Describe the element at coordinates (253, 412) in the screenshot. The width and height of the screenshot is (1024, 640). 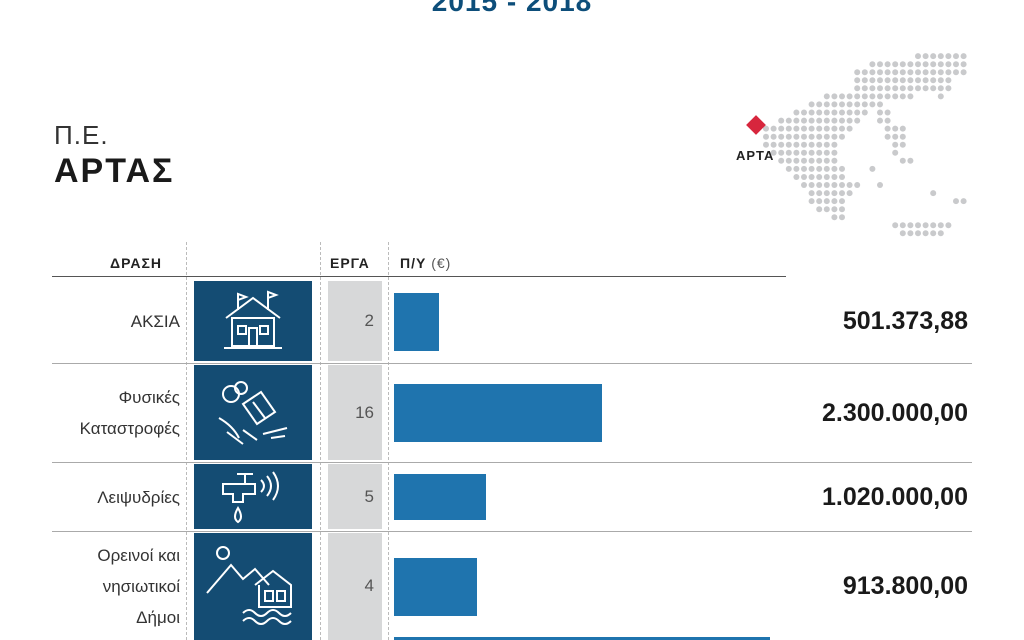
I see `landslide-house-icon` at that location.